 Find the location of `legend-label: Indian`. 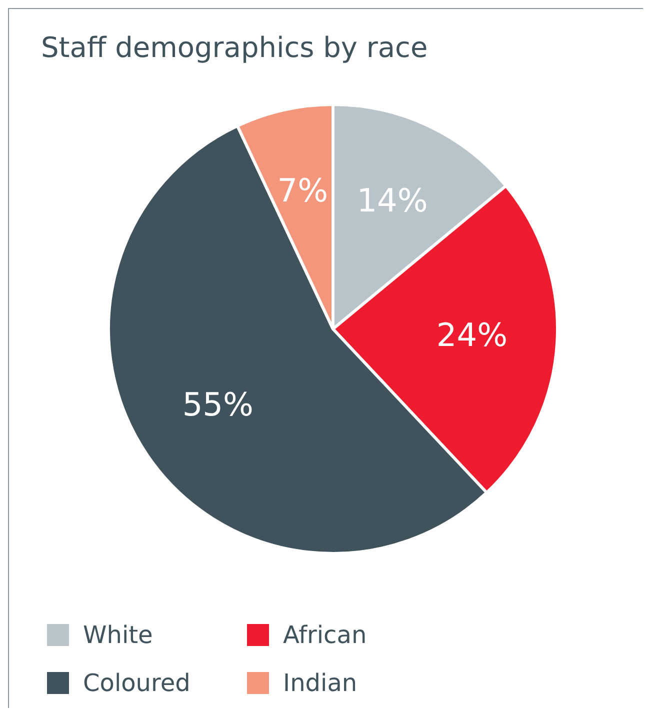

legend-label: Indian is located at coordinates (320, 683).